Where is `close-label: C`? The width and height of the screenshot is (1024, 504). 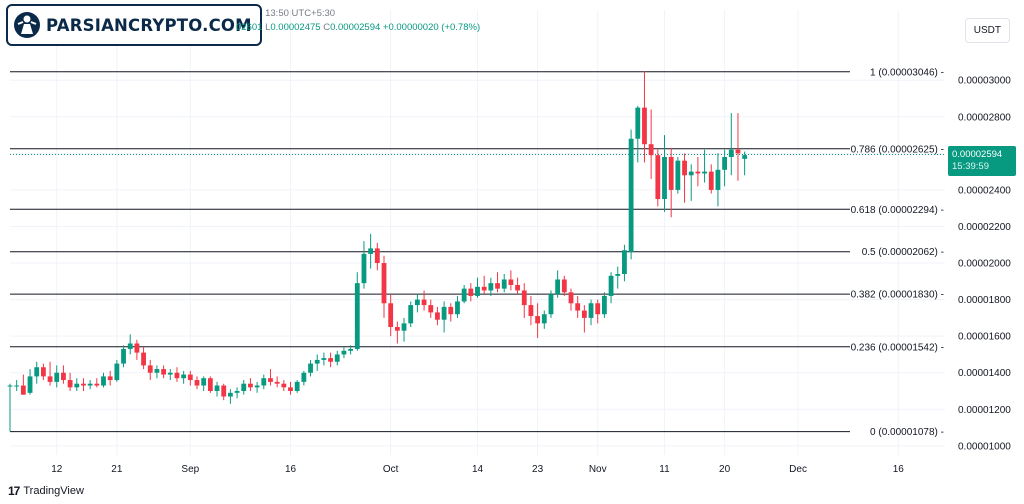
close-label: C is located at coordinates (327, 27).